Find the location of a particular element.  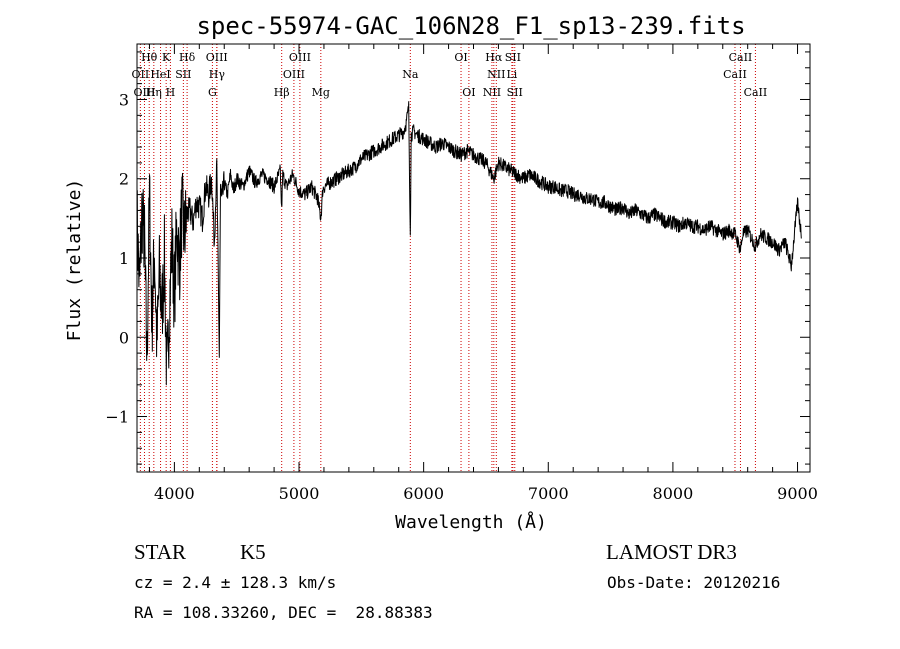

spectral-line-label: HeI is located at coordinates (160, 74).